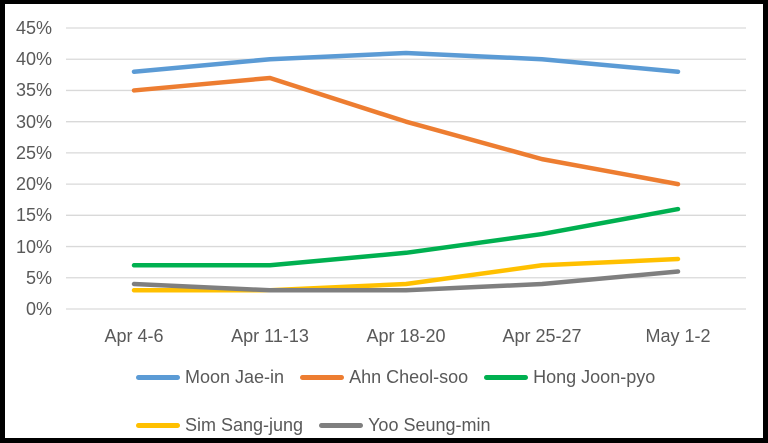  I want to click on legend-item-moon-jae-in: Moon Jae-in, so click(210, 377).